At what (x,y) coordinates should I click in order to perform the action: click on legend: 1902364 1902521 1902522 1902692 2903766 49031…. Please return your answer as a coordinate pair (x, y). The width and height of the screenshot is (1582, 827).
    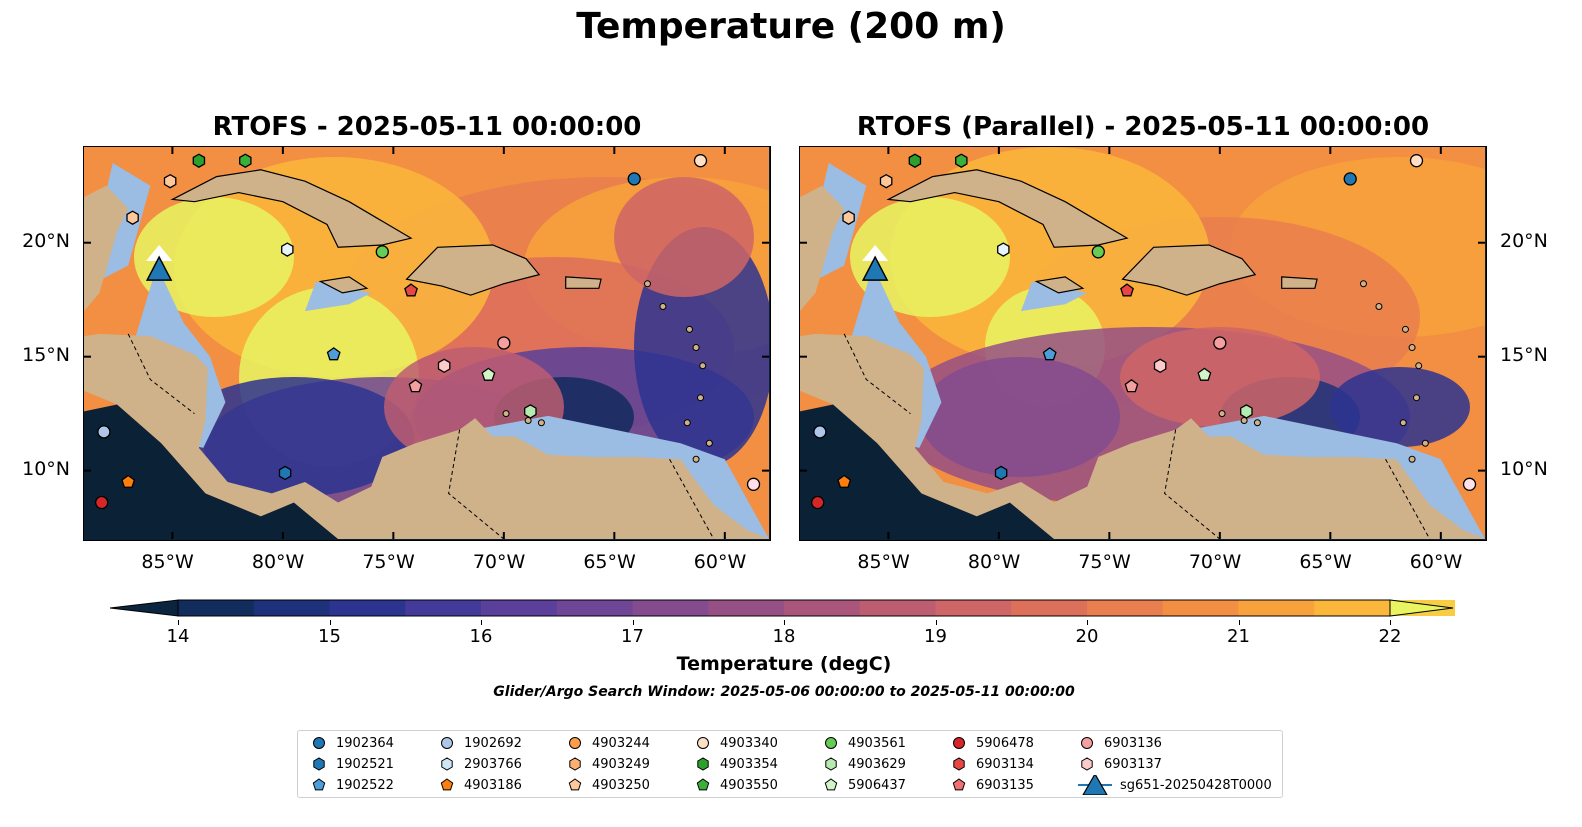
    Looking at the image, I should click on (790, 764).